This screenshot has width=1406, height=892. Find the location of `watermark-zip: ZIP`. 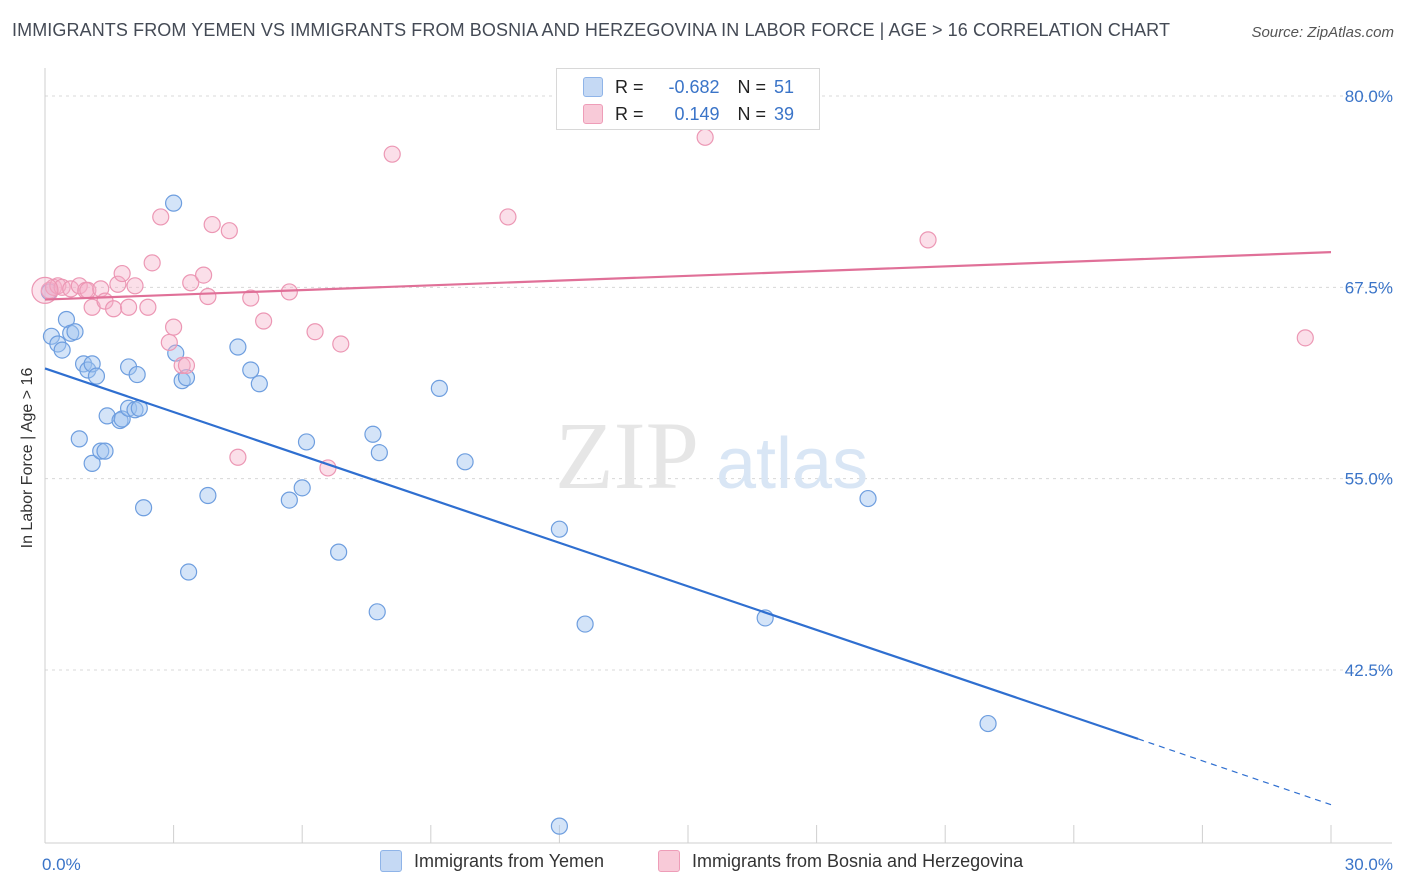

watermark-zip: ZIP is located at coordinates (627, 455).